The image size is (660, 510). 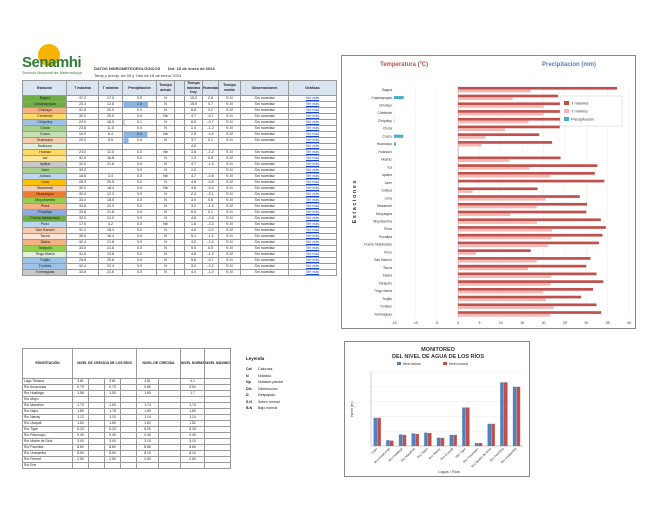 What do you see at coordinates (264, 88) in the screenshot?
I see `column-header: Observaciones` at bounding box center [264, 88].